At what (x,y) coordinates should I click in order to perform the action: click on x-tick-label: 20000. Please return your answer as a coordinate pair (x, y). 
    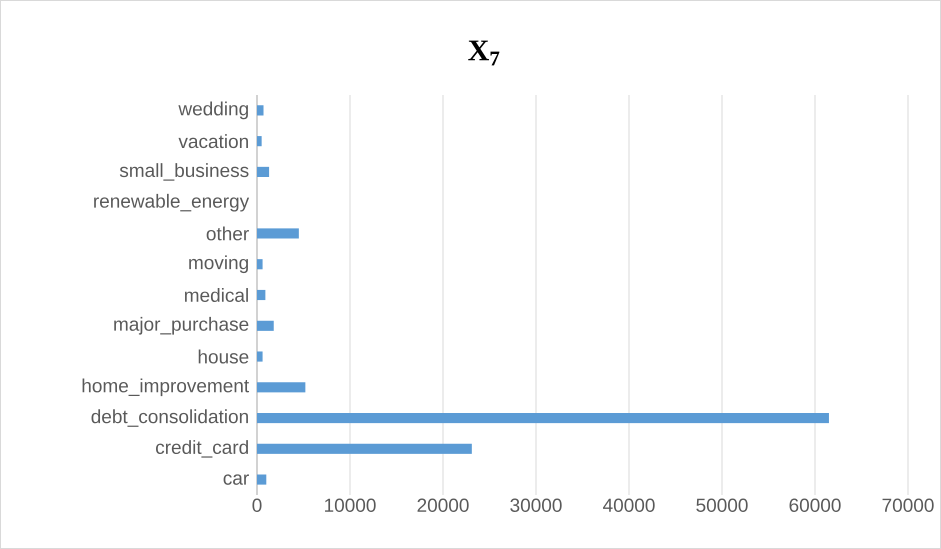
    Looking at the image, I should click on (443, 505).